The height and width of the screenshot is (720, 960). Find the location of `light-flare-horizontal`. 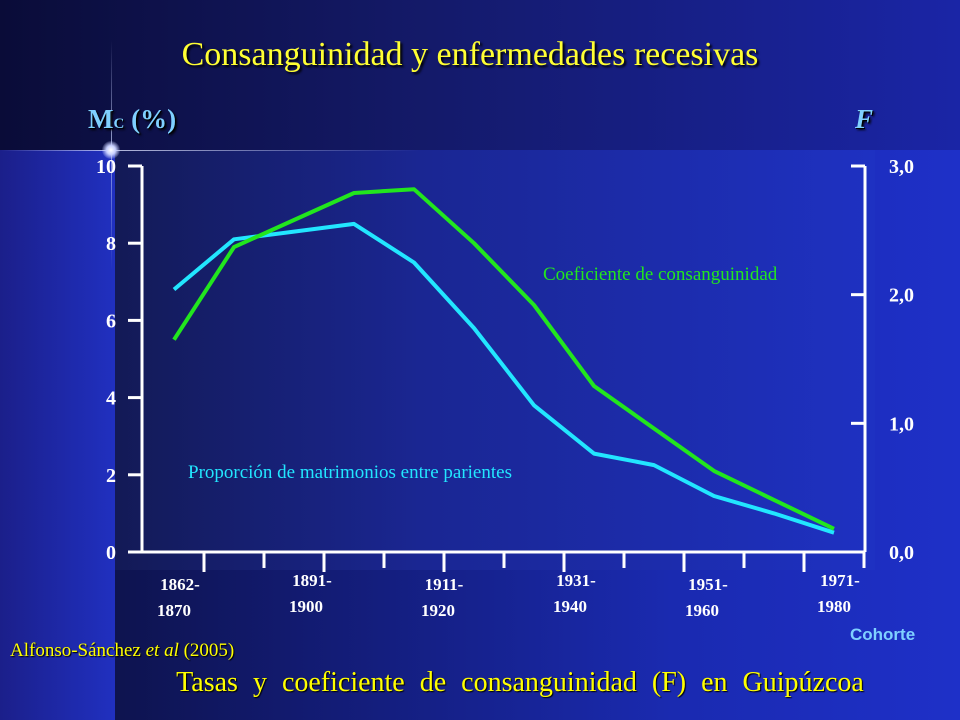

light-flare-horizontal is located at coordinates (210, 150).